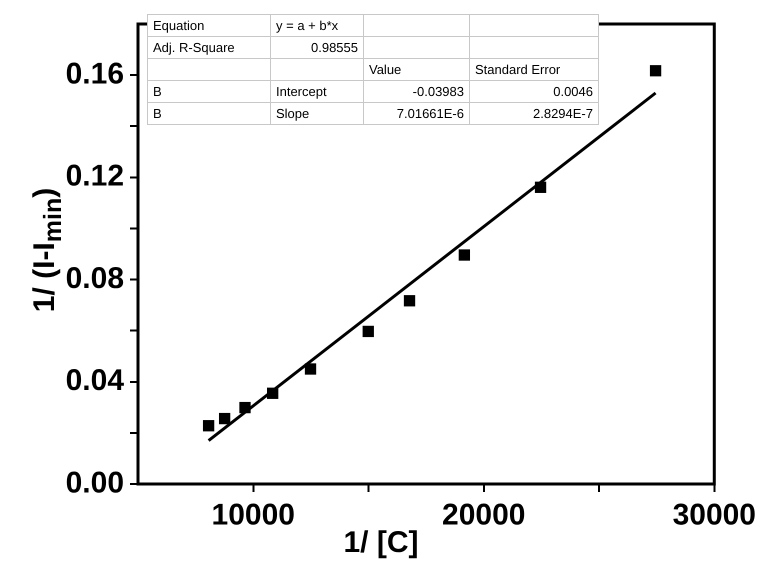  Describe the element at coordinates (417, 69) in the screenshot. I see `annotation: Value` at that location.